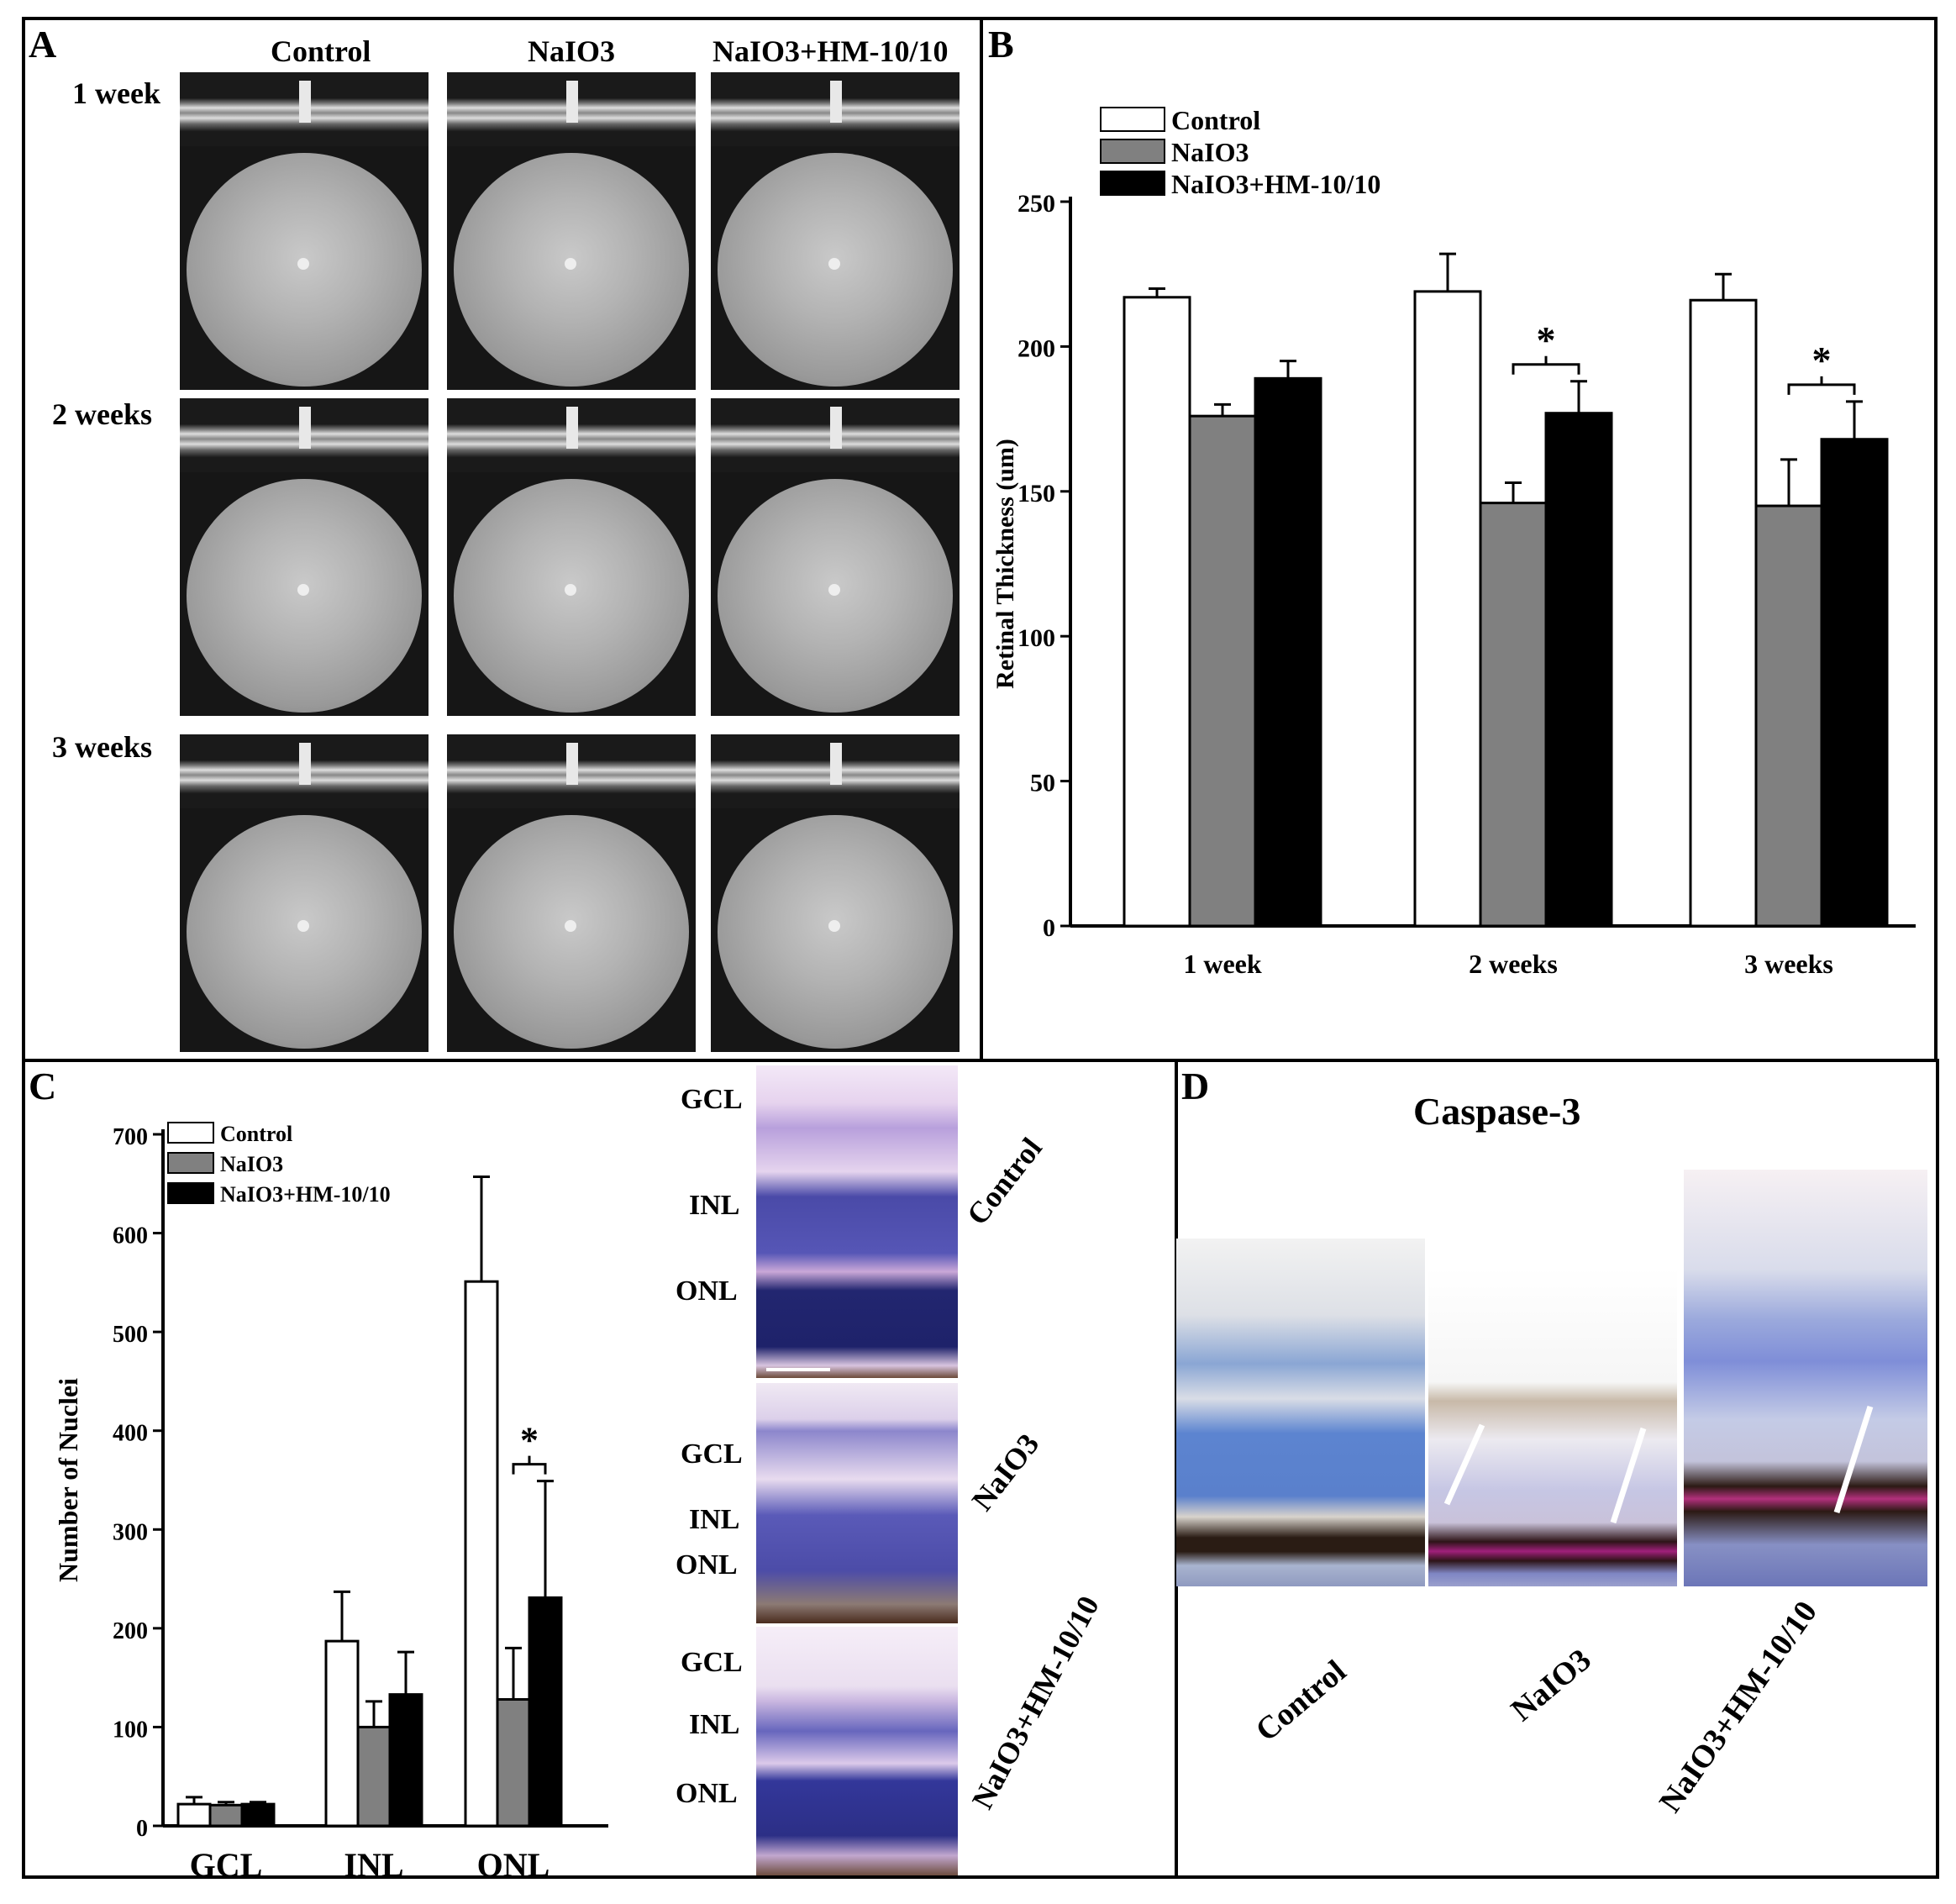  What do you see at coordinates (1789, 964) in the screenshot?
I see `x-tick-label: 3 weeks` at bounding box center [1789, 964].